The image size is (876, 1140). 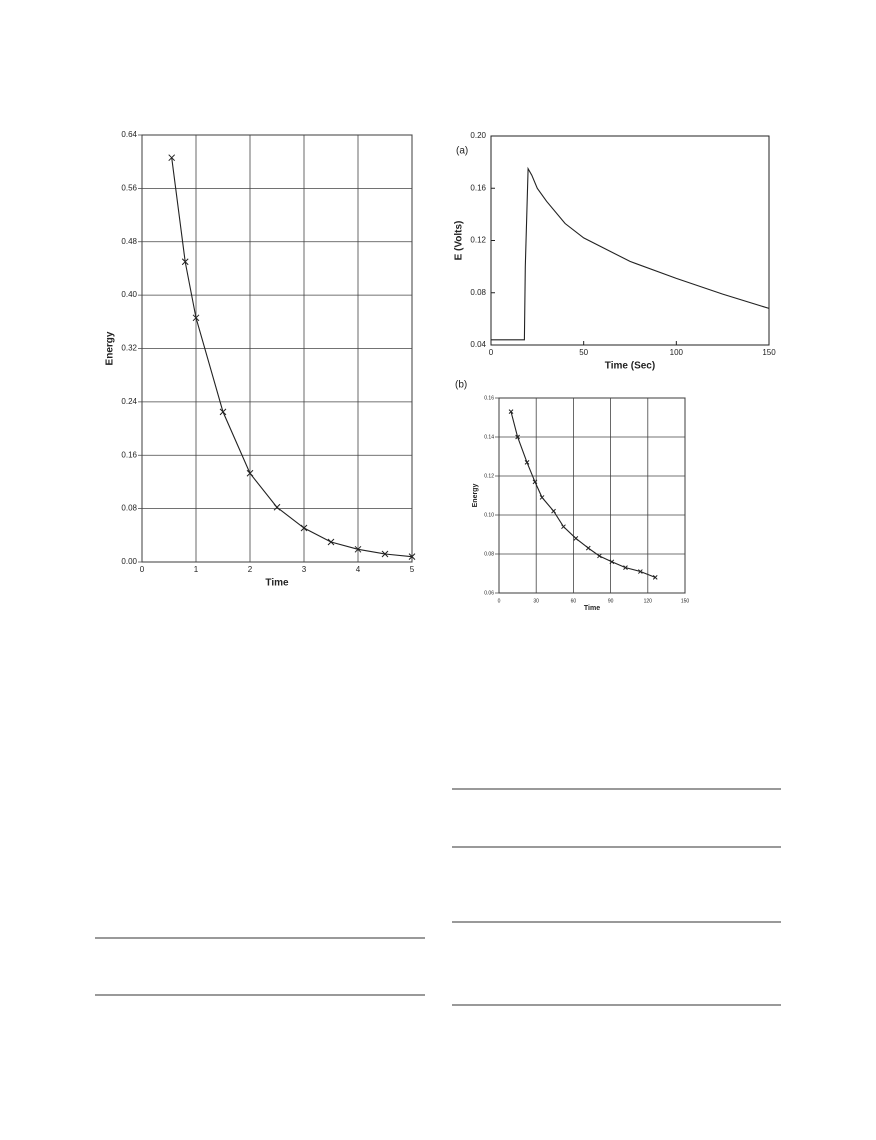 What do you see at coordinates (677, 352) in the screenshot?
I see `x-tick-label: 100` at bounding box center [677, 352].